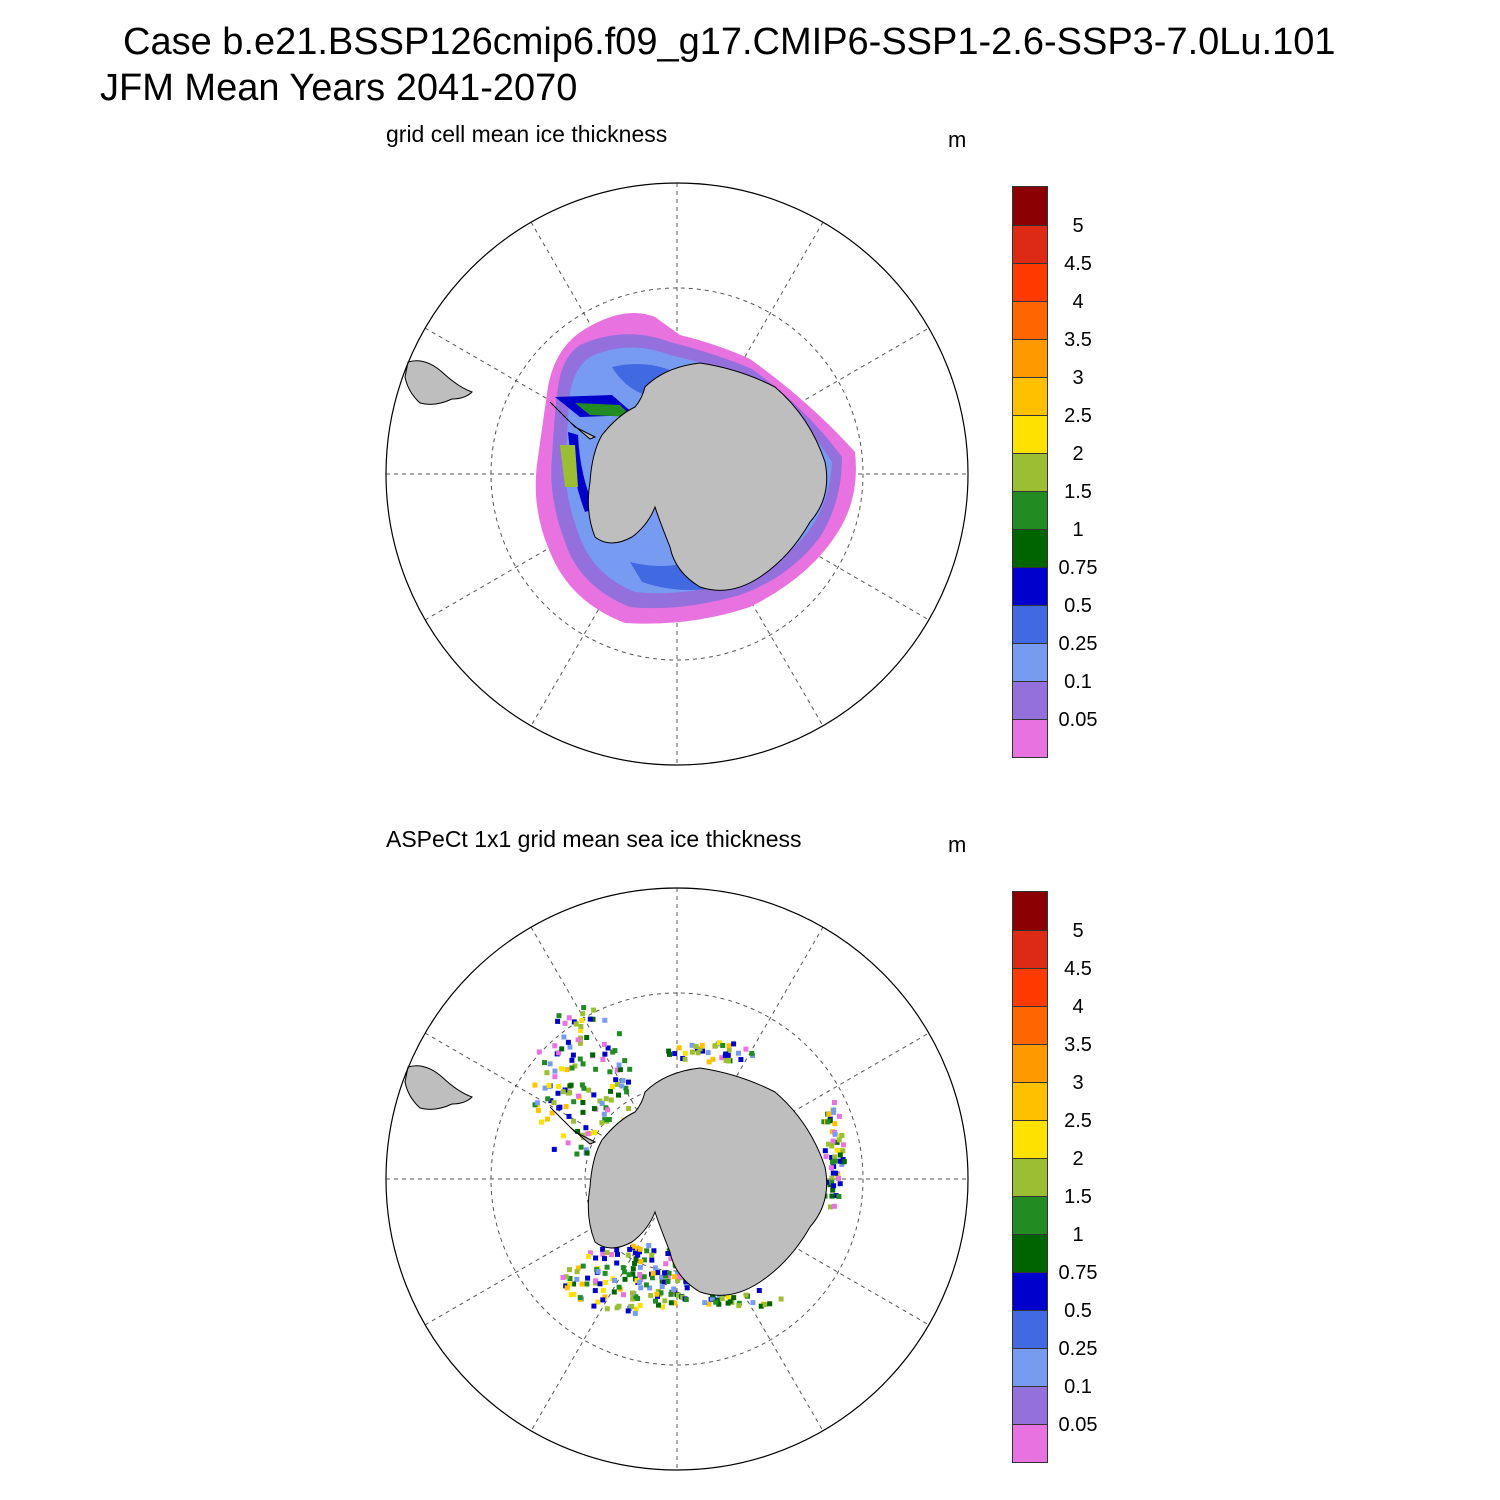 The width and height of the screenshot is (1500, 1500). Describe the element at coordinates (1078, 1387) in the screenshot. I see `panel2-colorbar-label: 0.1` at that location.